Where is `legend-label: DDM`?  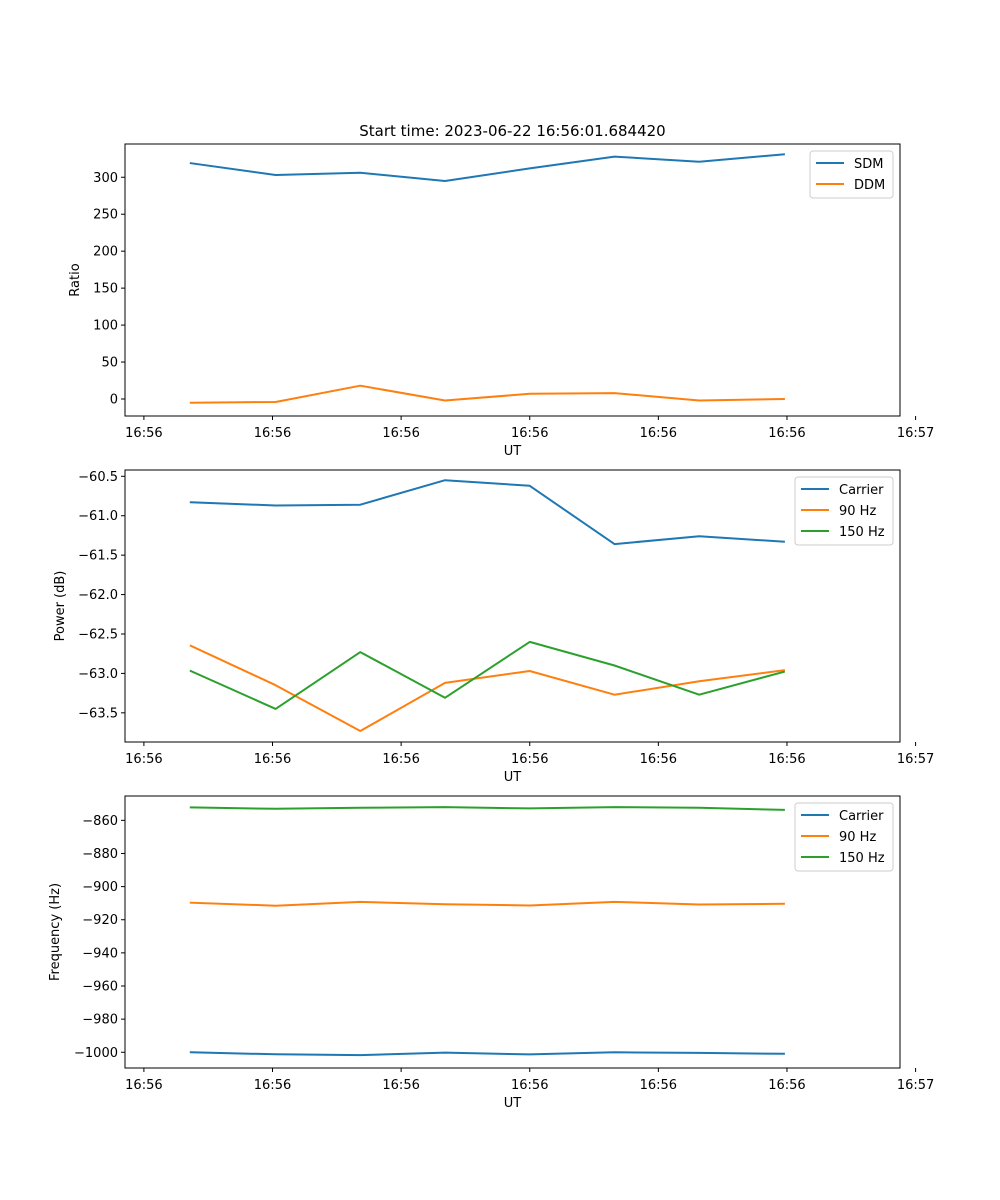 legend-label: DDM is located at coordinates (869, 185).